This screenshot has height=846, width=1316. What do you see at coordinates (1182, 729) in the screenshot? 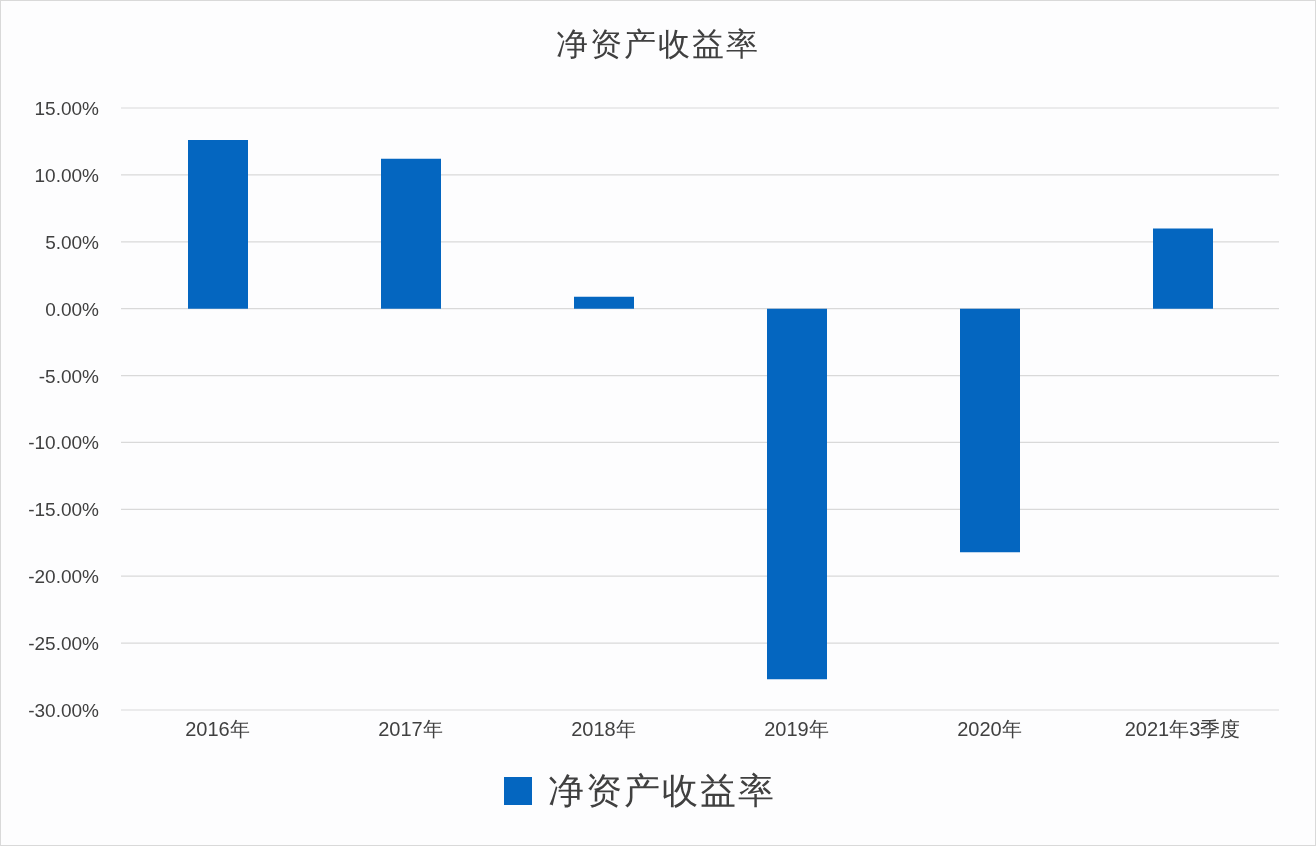
I see `x-tick-label: 2021年3季度` at bounding box center [1182, 729].